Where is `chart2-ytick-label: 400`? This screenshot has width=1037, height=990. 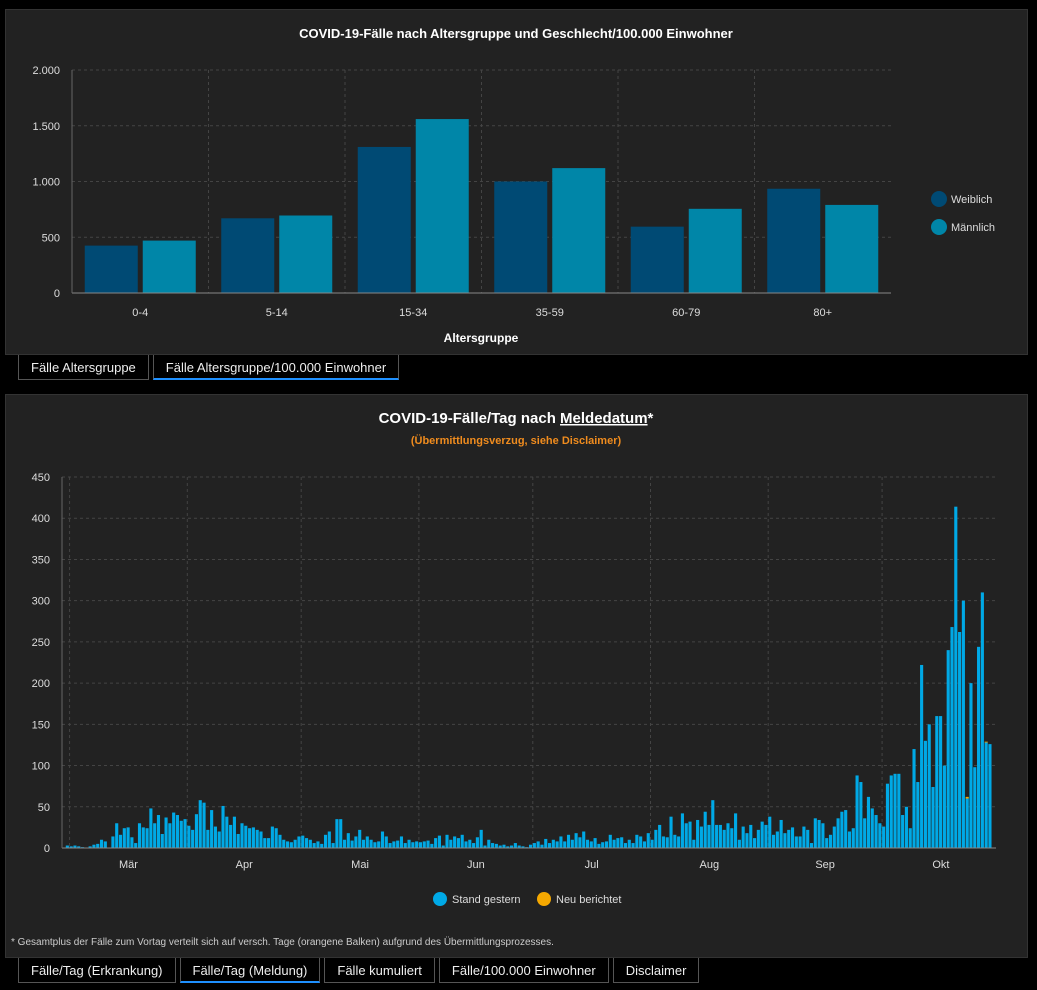
chart2-ytick-label: 400 is located at coordinates (41, 519).